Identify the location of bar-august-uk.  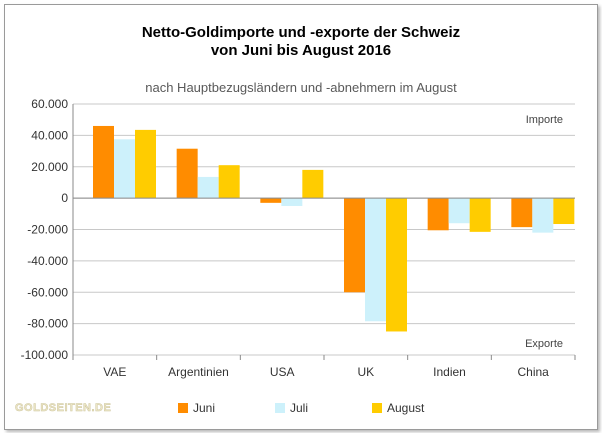
(396, 265).